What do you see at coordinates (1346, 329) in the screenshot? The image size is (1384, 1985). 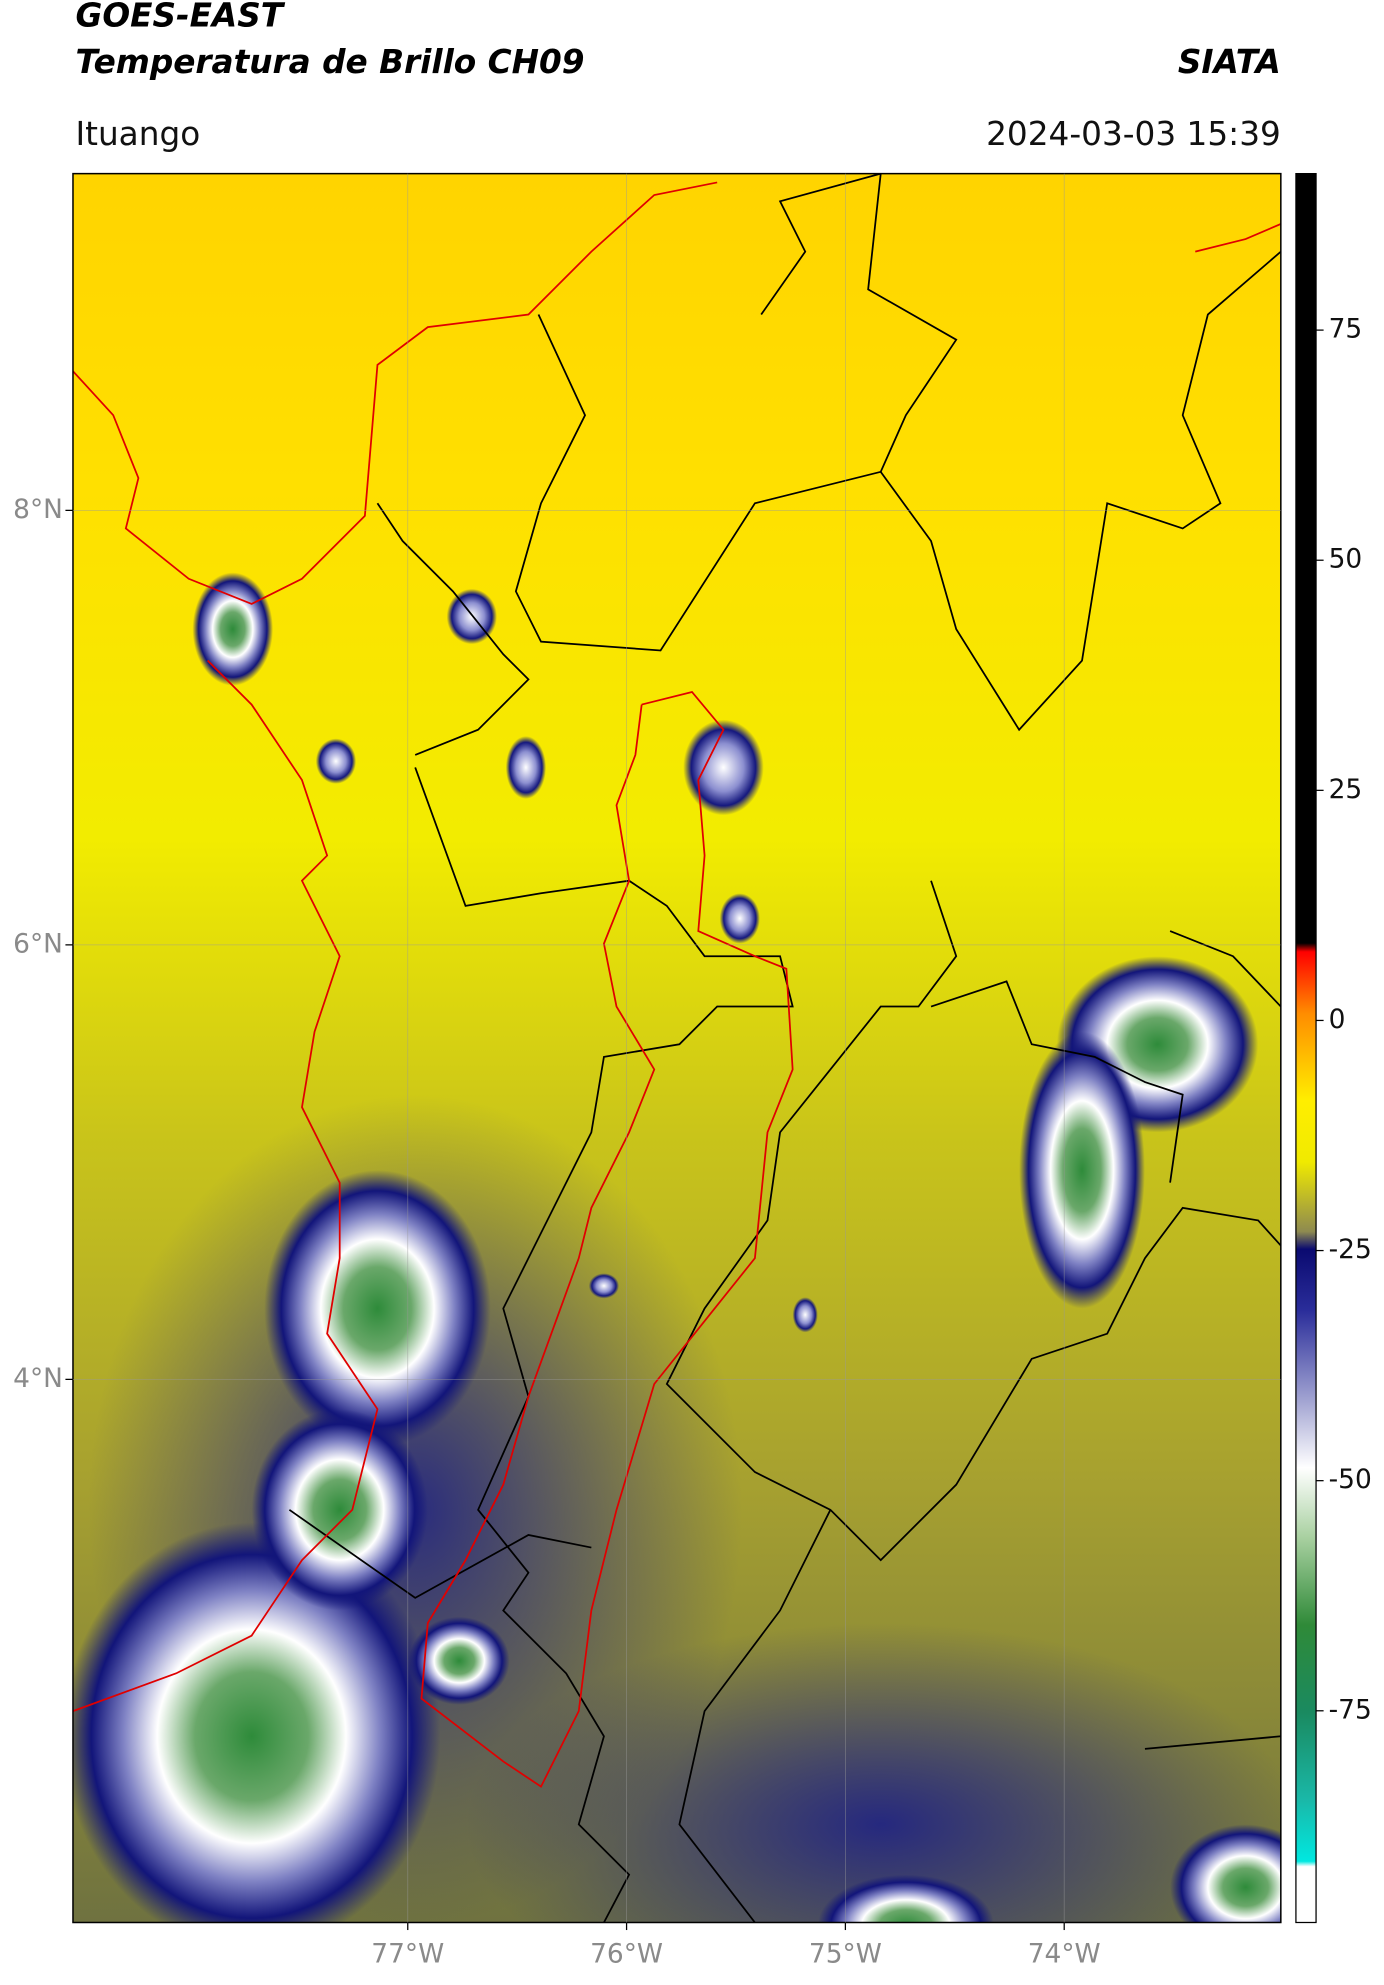 I see `colorbar-label: 75` at bounding box center [1346, 329].